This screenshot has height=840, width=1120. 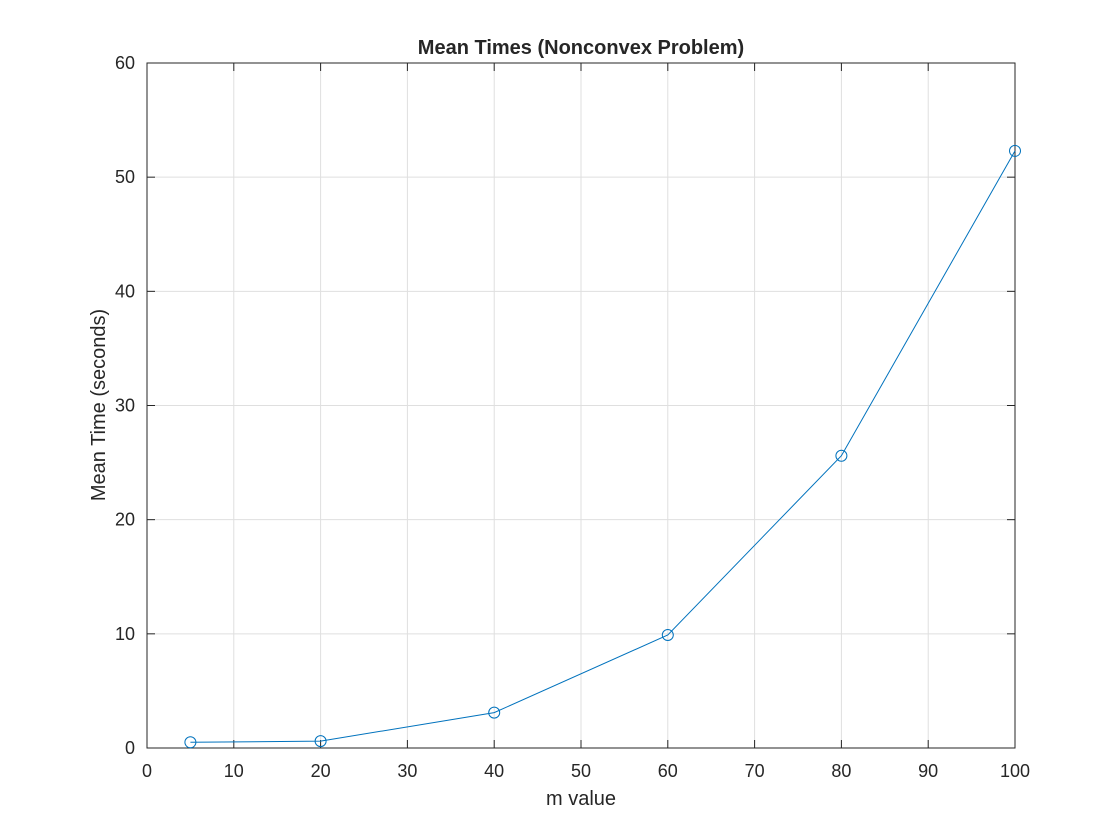 What do you see at coordinates (581, 771) in the screenshot?
I see `x-tick-label: 50` at bounding box center [581, 771].